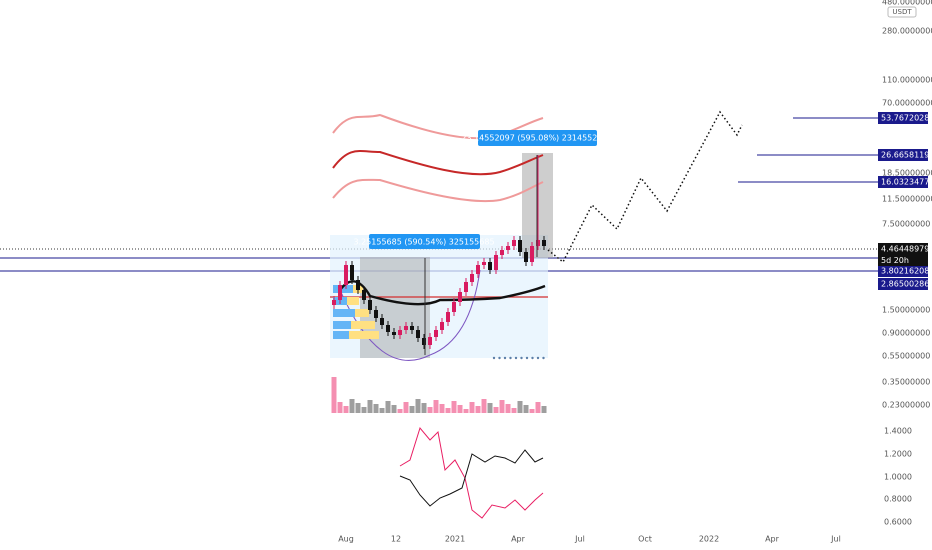  What do you see at coordinates (898, 431) in the screenshot?
I see `indicator-label: 1.4000` at bounding box center [898, 431].